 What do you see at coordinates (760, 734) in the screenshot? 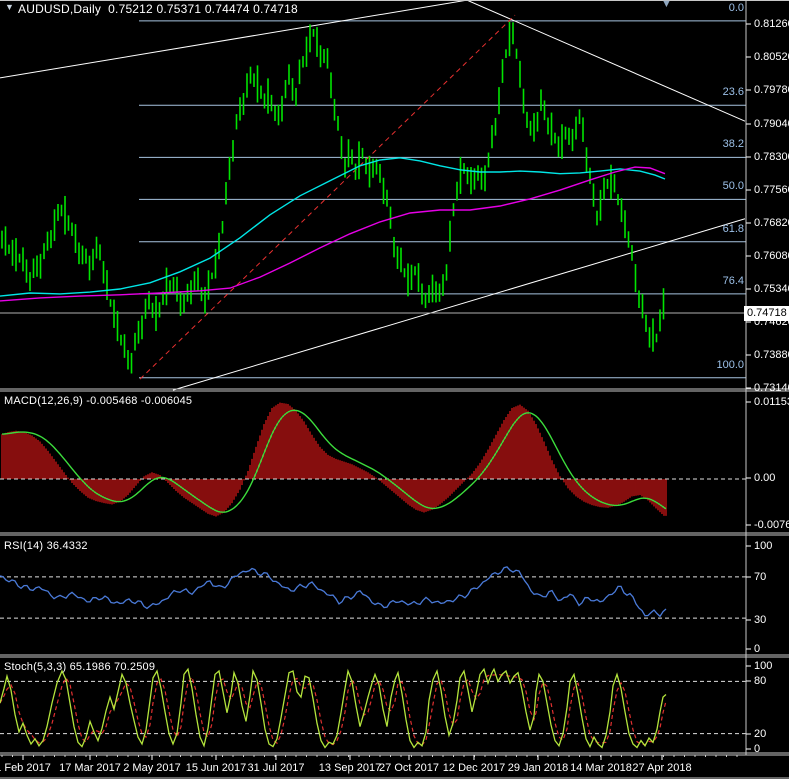
I see `stoch-axis-label: 20` at bounding box center [760, 734].